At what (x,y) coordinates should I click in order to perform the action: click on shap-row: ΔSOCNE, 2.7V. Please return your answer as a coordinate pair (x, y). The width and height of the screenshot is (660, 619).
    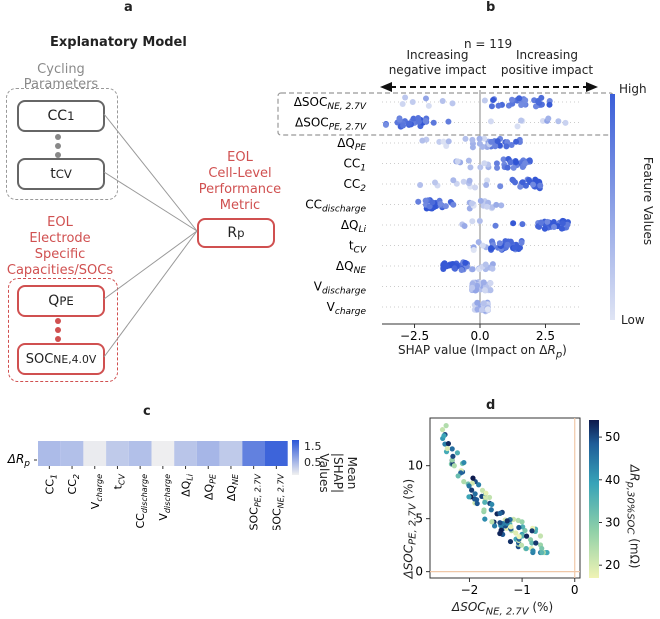
    Looking at the image, I should click on (437, 103).